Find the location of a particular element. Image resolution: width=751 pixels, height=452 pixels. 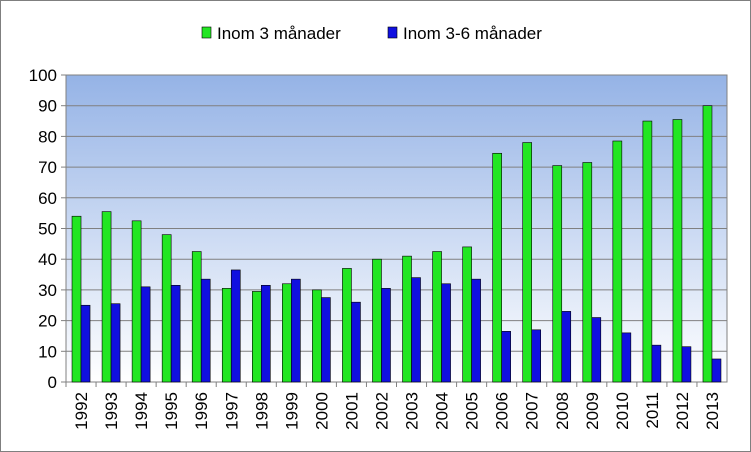

bar-inom-3-2002 is located at coordinates (377, 320).